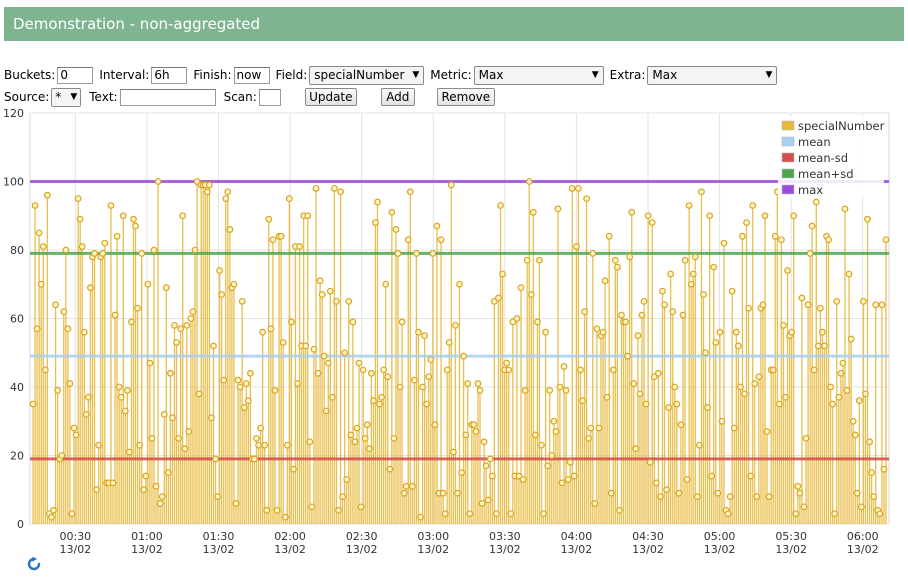 The height and width of the screenshot is (578, 908). I want to click on legend-label: max, so click(810, 190).